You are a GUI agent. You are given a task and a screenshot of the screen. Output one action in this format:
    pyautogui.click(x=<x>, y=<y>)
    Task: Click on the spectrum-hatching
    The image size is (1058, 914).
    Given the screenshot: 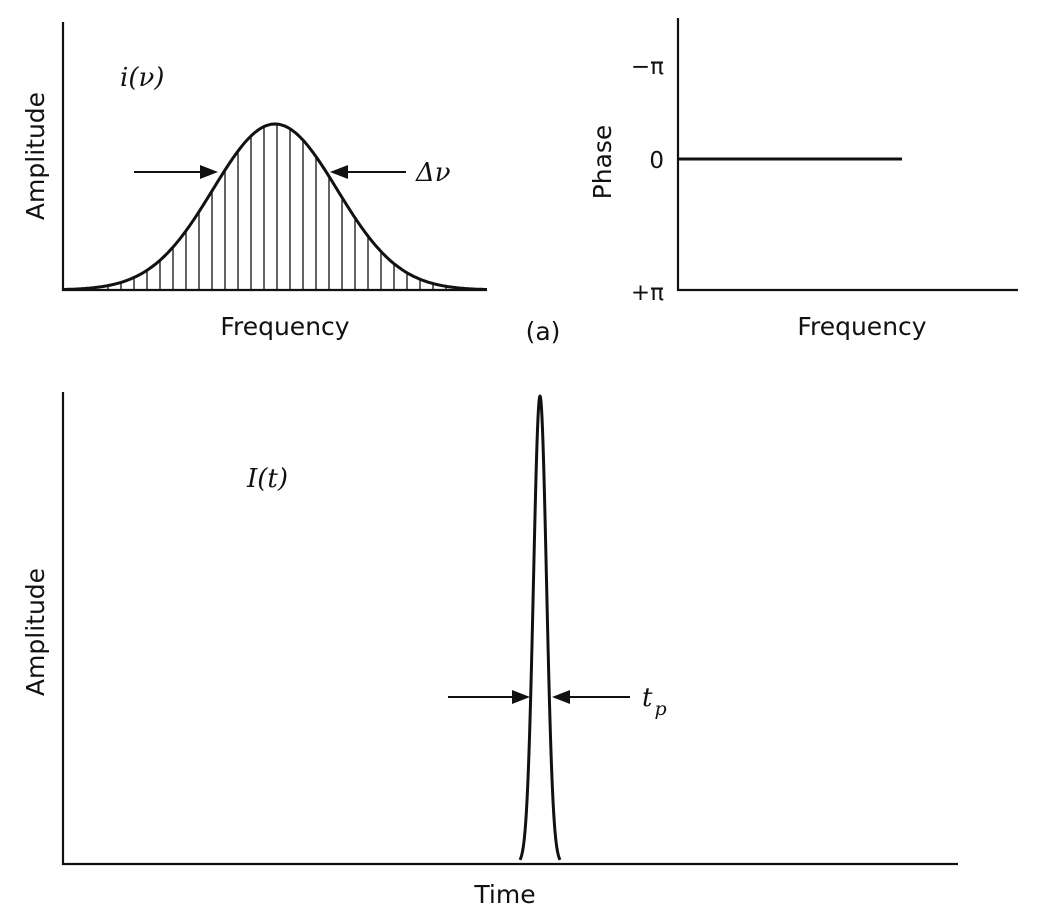 What is the action you would take?
    pyautogui.click(x=277, y=207)
    